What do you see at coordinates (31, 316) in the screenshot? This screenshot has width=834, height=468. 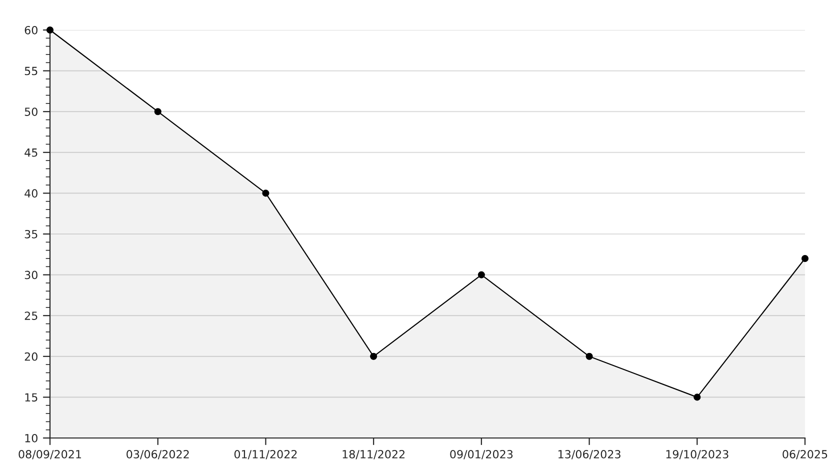 I see `y-tick-label: 25` at bounding box center [31, 316].